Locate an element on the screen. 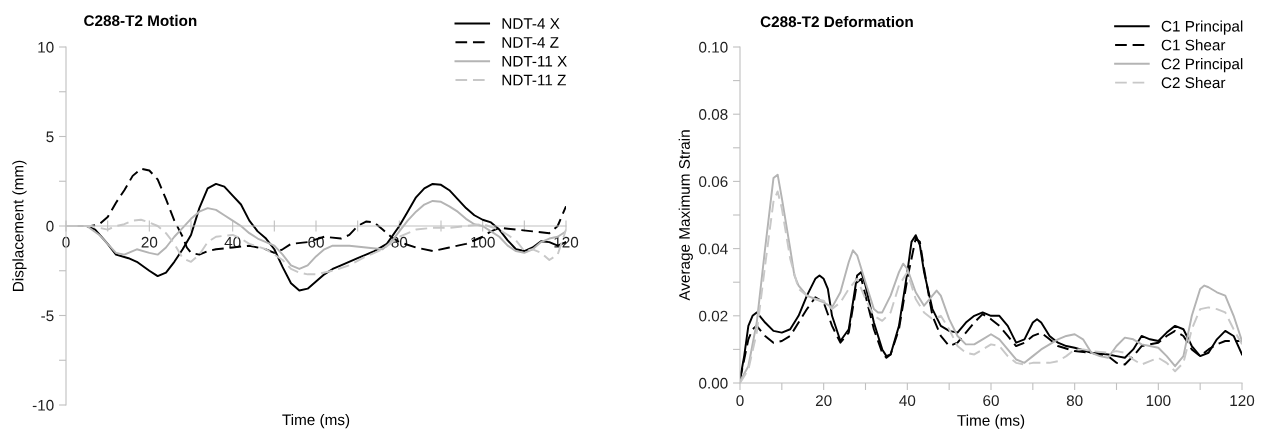  y-tick-label: 0.06 is located at coordinates (713, 182).